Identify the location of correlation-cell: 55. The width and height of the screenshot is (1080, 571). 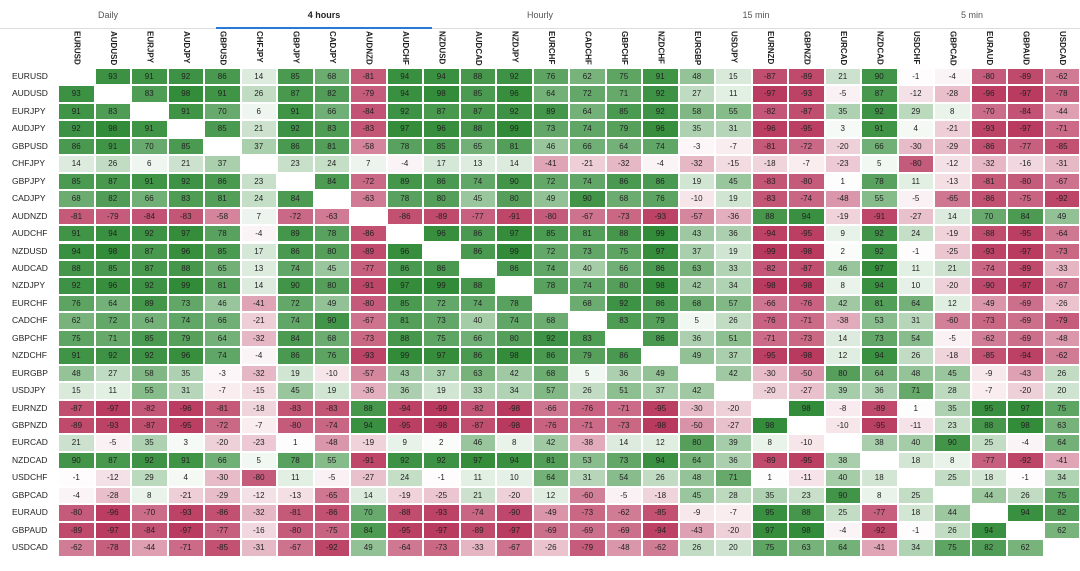
(879, 199).